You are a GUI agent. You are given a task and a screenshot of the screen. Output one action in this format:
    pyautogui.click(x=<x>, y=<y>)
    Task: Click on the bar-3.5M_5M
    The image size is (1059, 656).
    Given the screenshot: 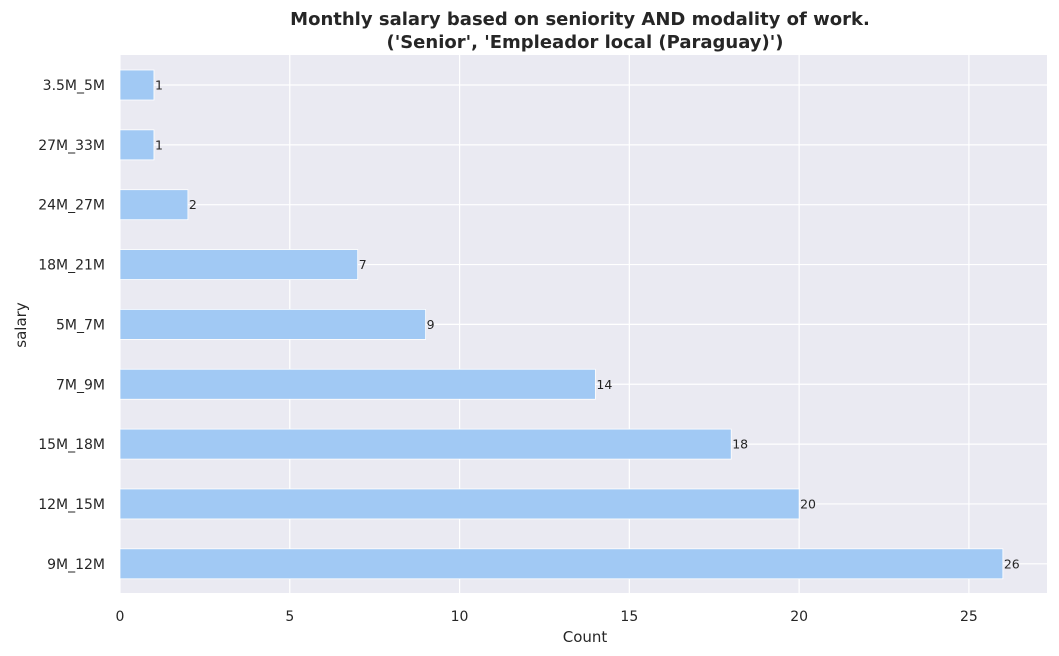 What is the action you would take?
    pyautogui.click(x=137, y=85)
    